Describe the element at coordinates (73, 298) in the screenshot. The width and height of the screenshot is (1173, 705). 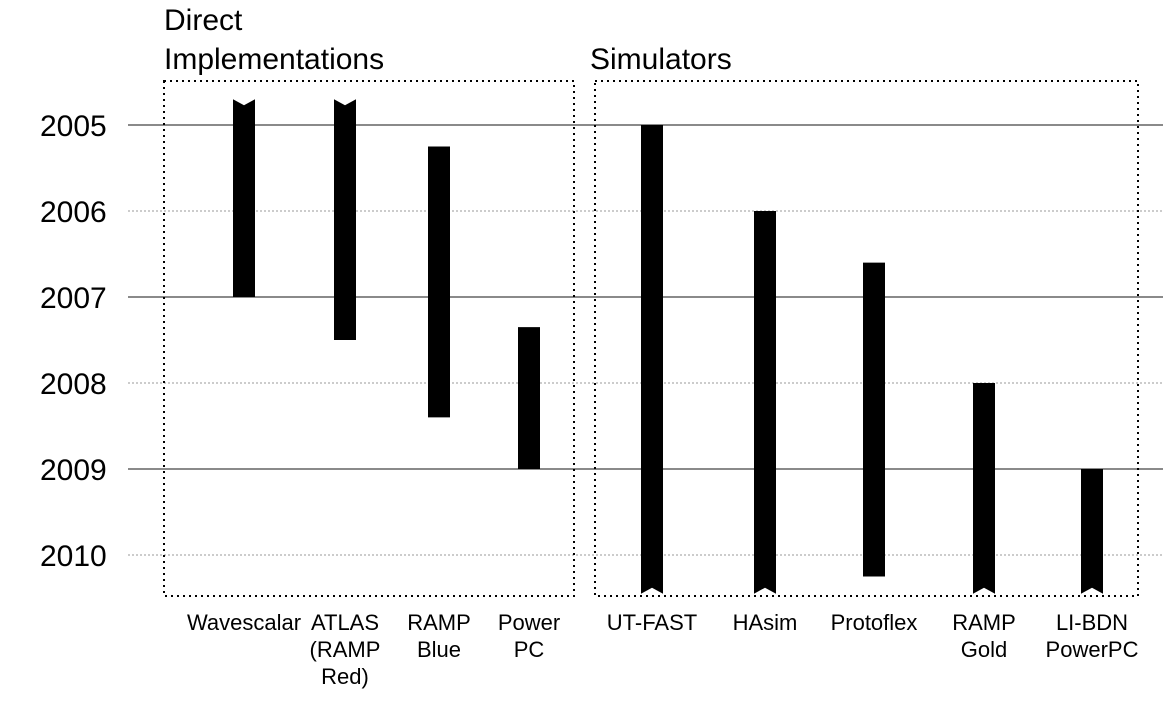
I see `ytick-label-2007: 2007` at that location.